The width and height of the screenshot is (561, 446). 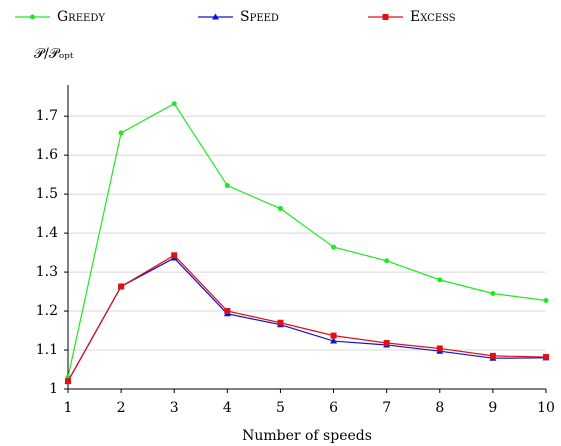 I want to click on y-tick-label: 1.7, so click(x=47, y=116).